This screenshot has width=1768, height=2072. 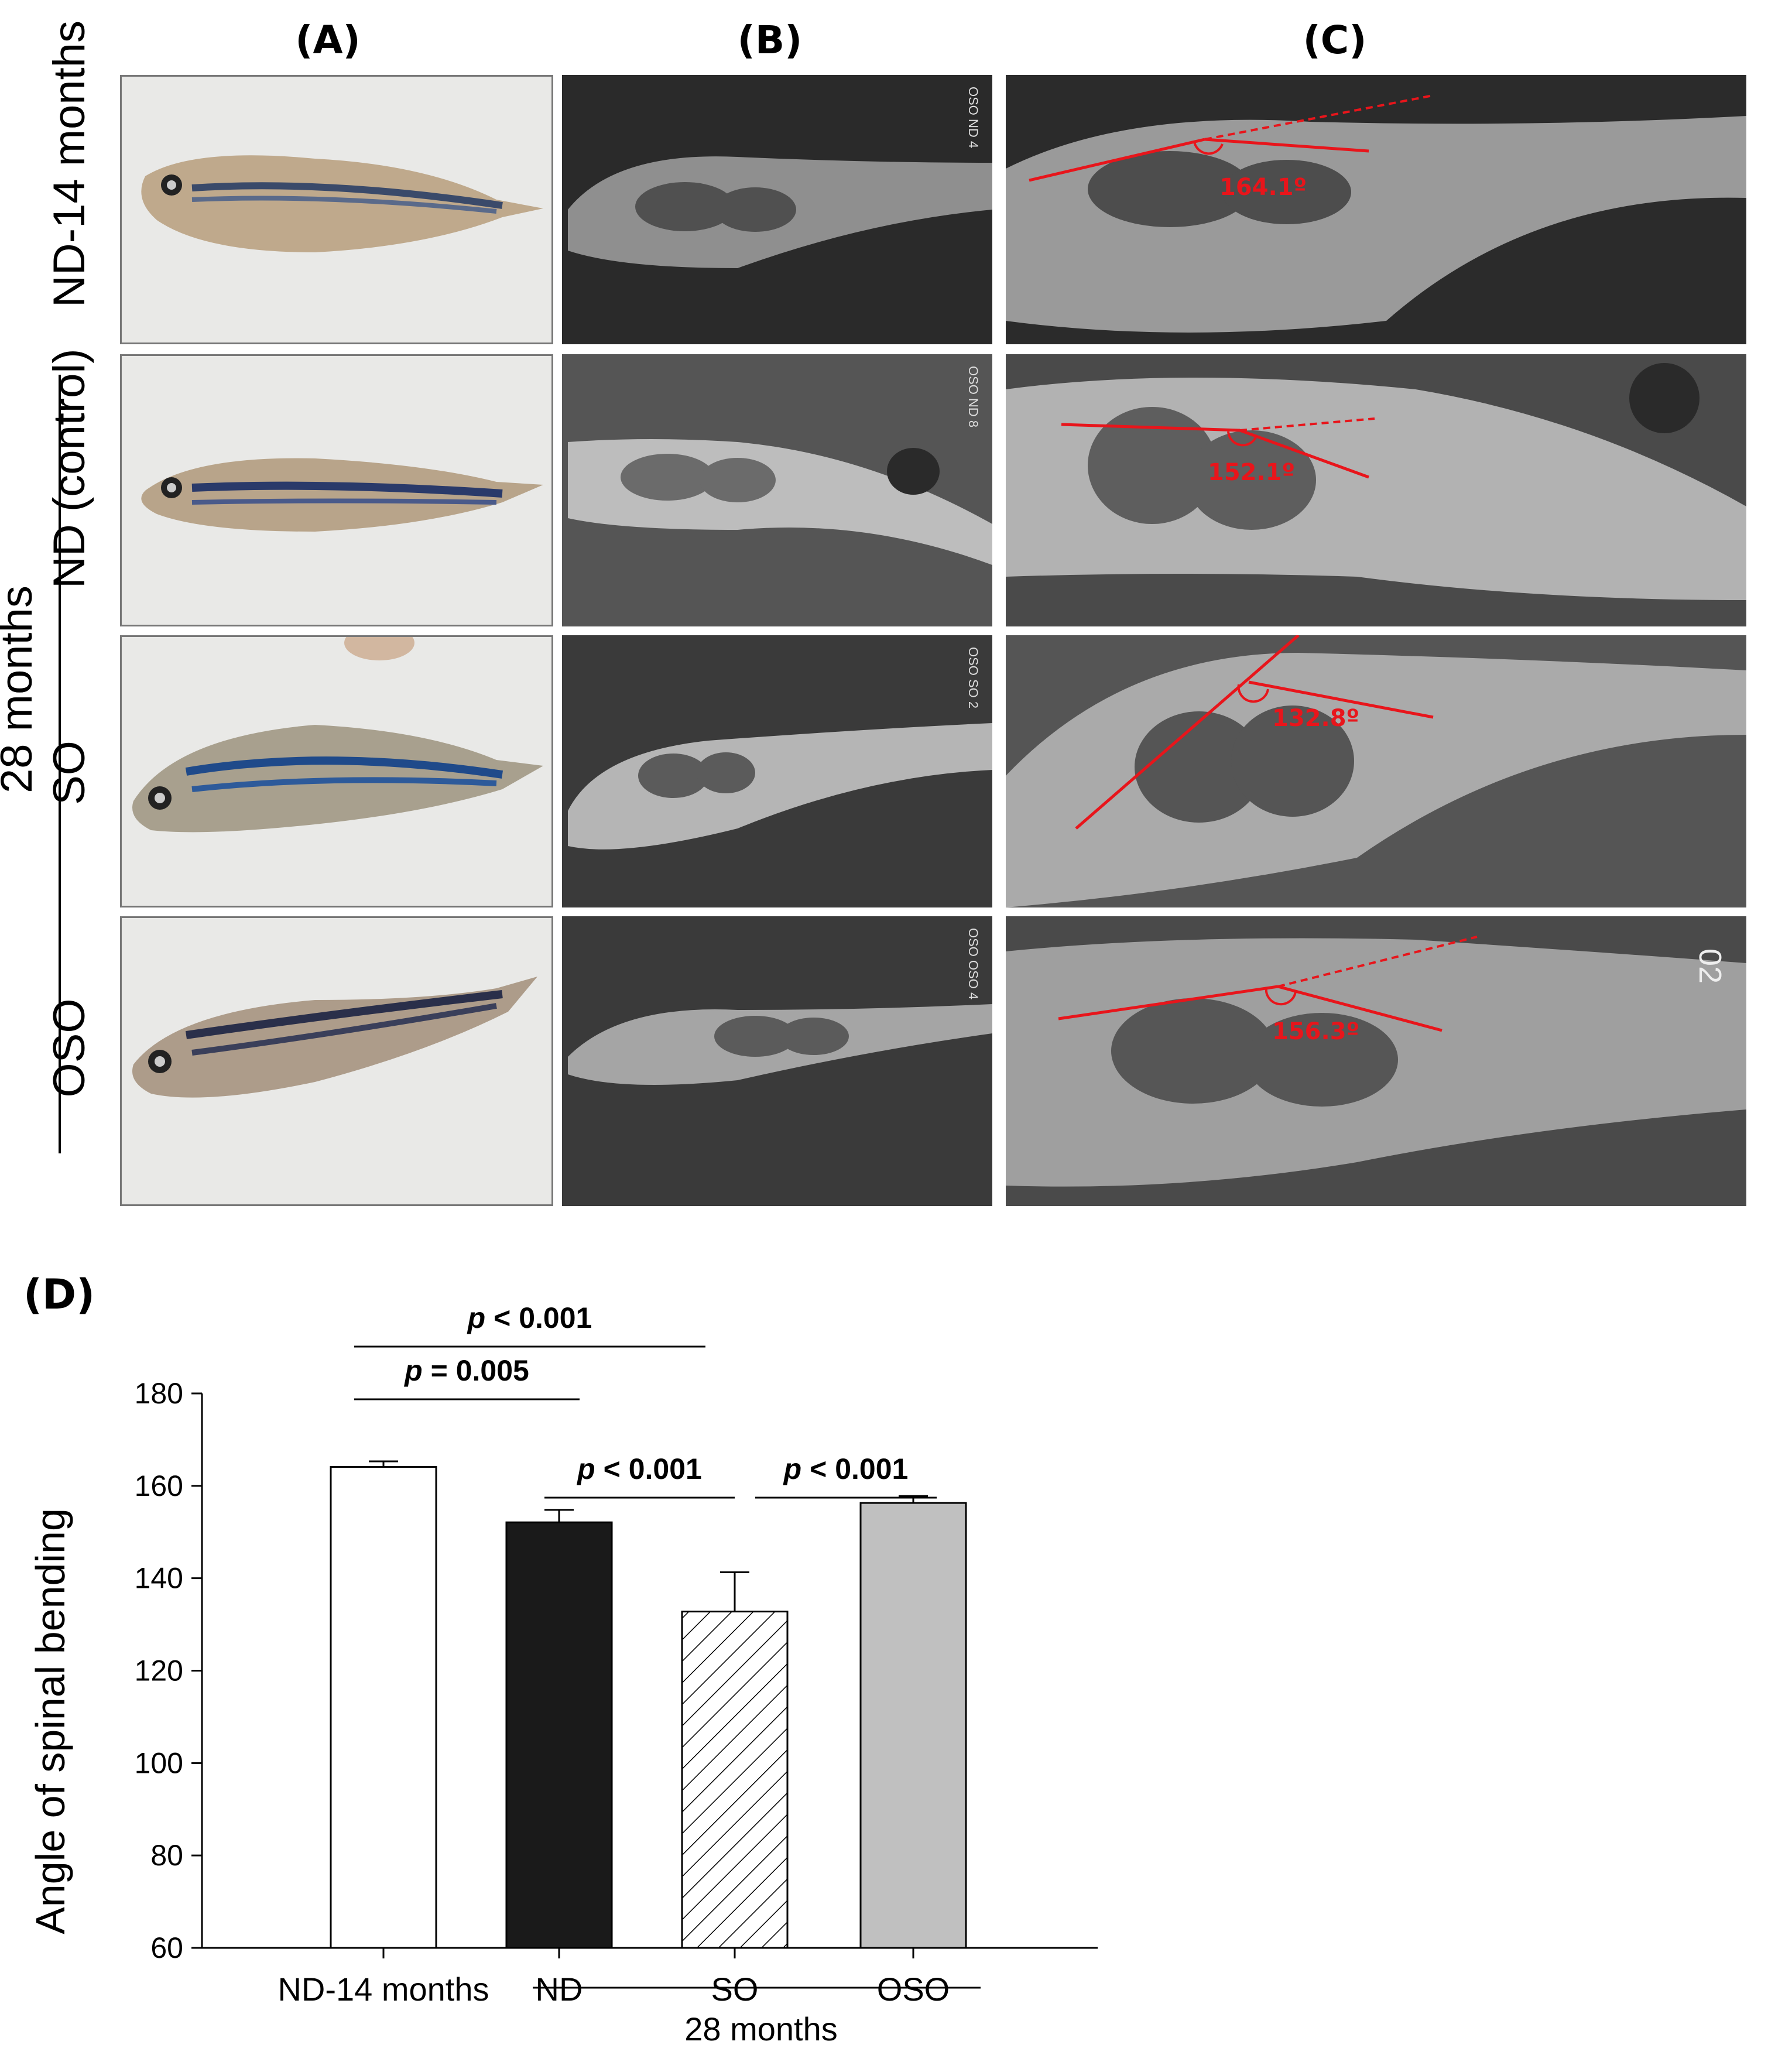 What do you see at coordinates (735, 1780) in the screenshot?
I see `bar-so` at bounding box center [735, 1780].